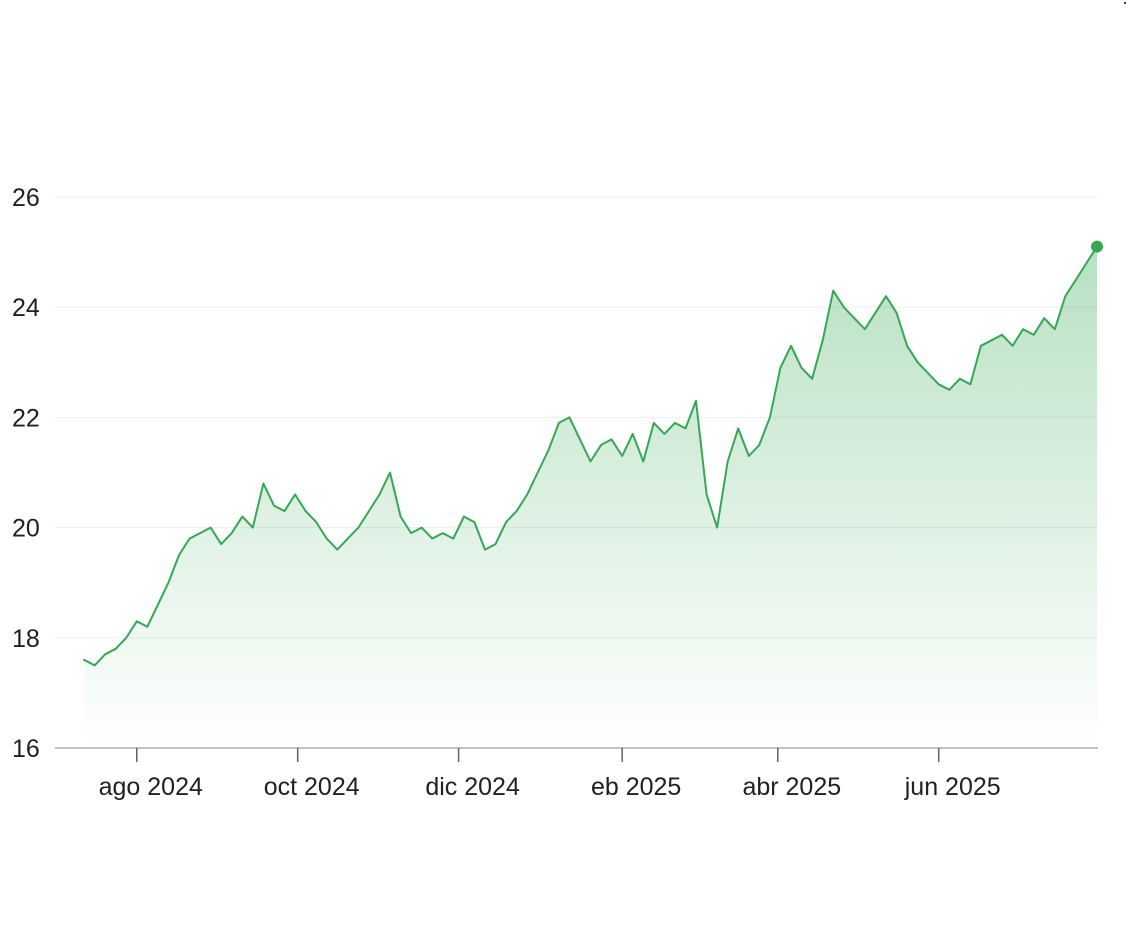  I want to click on y-tick-label-24: 24, so click(26, 308).